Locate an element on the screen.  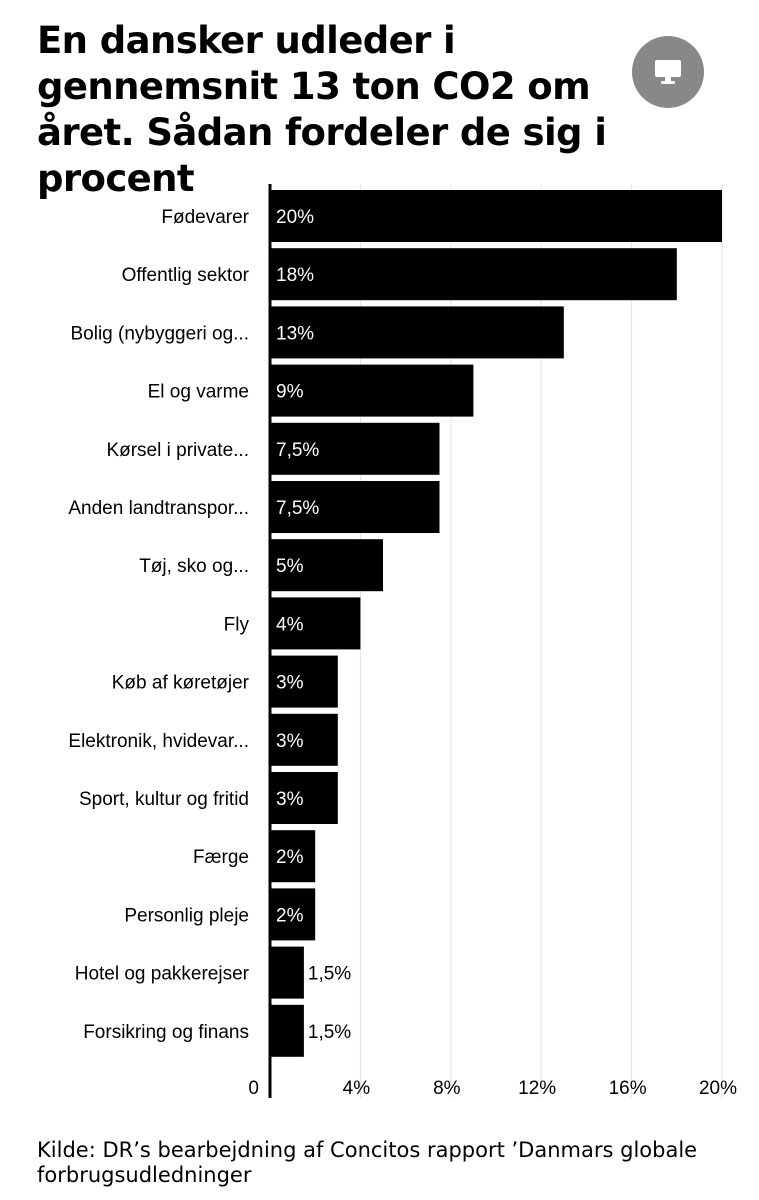
x-tick-label: 8% is located at coordinates (447, 1088).